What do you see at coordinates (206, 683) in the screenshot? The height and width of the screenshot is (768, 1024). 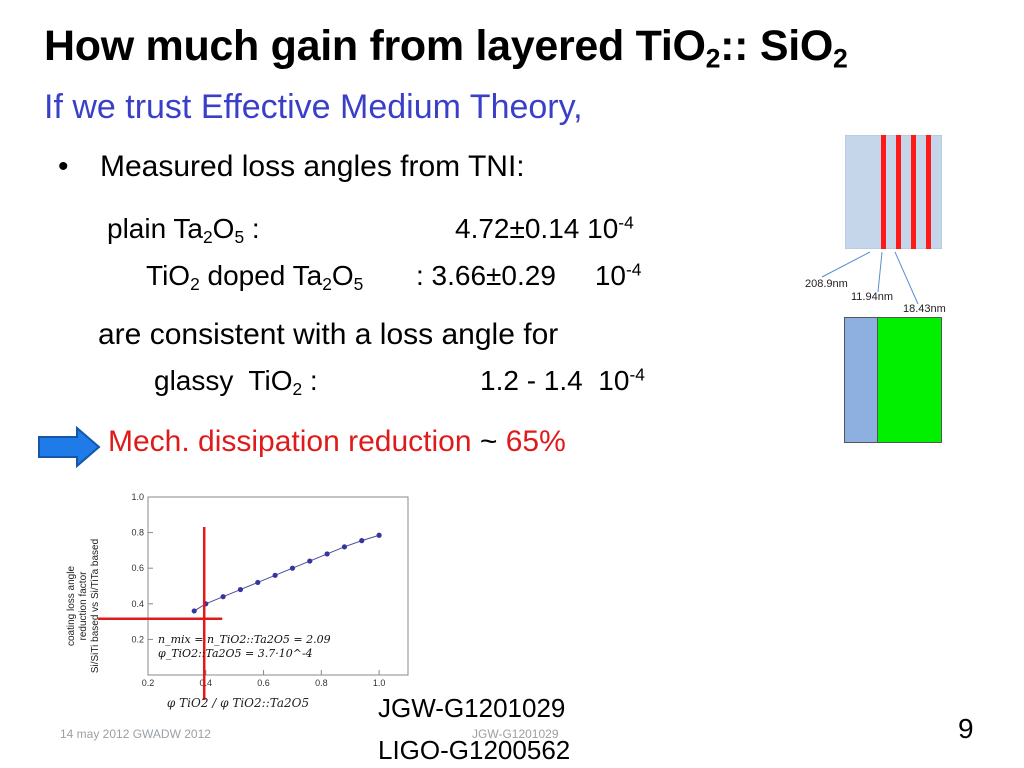 I see `x-tick-label: 0.4` at bounding box center [206, 683].